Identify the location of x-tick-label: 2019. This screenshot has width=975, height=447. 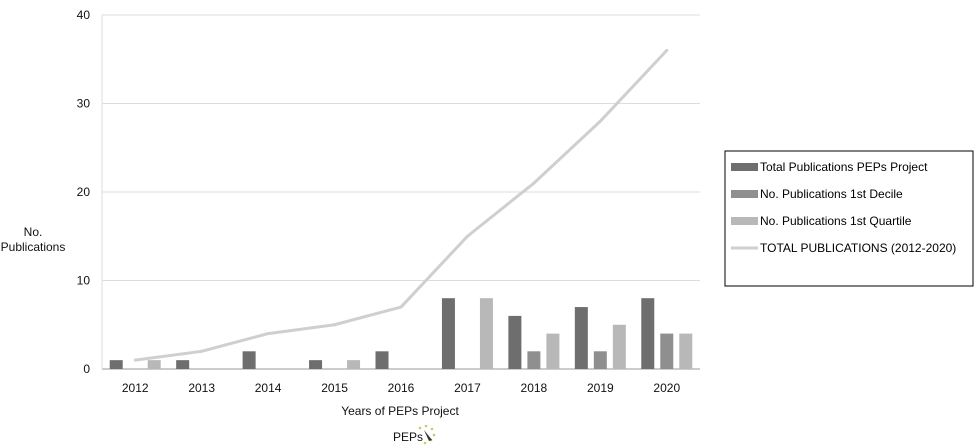
(600, 388).